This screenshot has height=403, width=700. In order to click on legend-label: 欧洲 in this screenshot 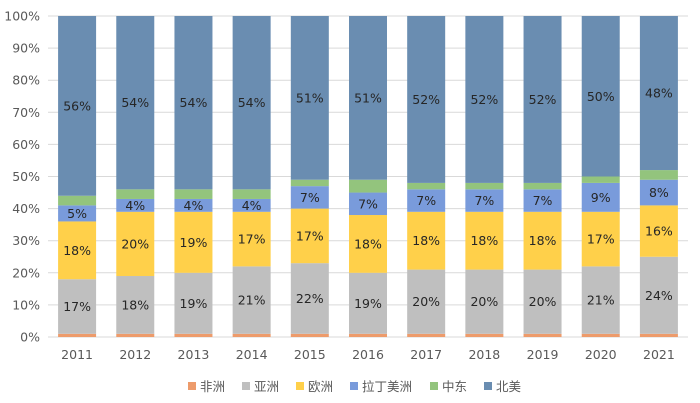, I will do `click(320, 386)`.